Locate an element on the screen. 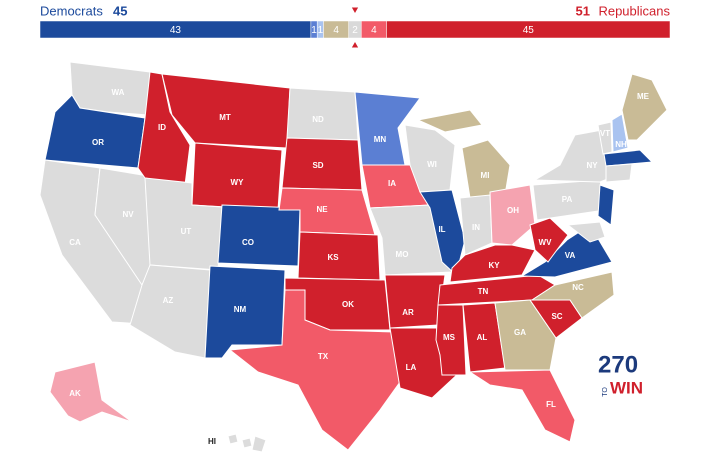 This screenshot has width=720, height=459. dem-total: 45 is located at coordinates (120, 10).